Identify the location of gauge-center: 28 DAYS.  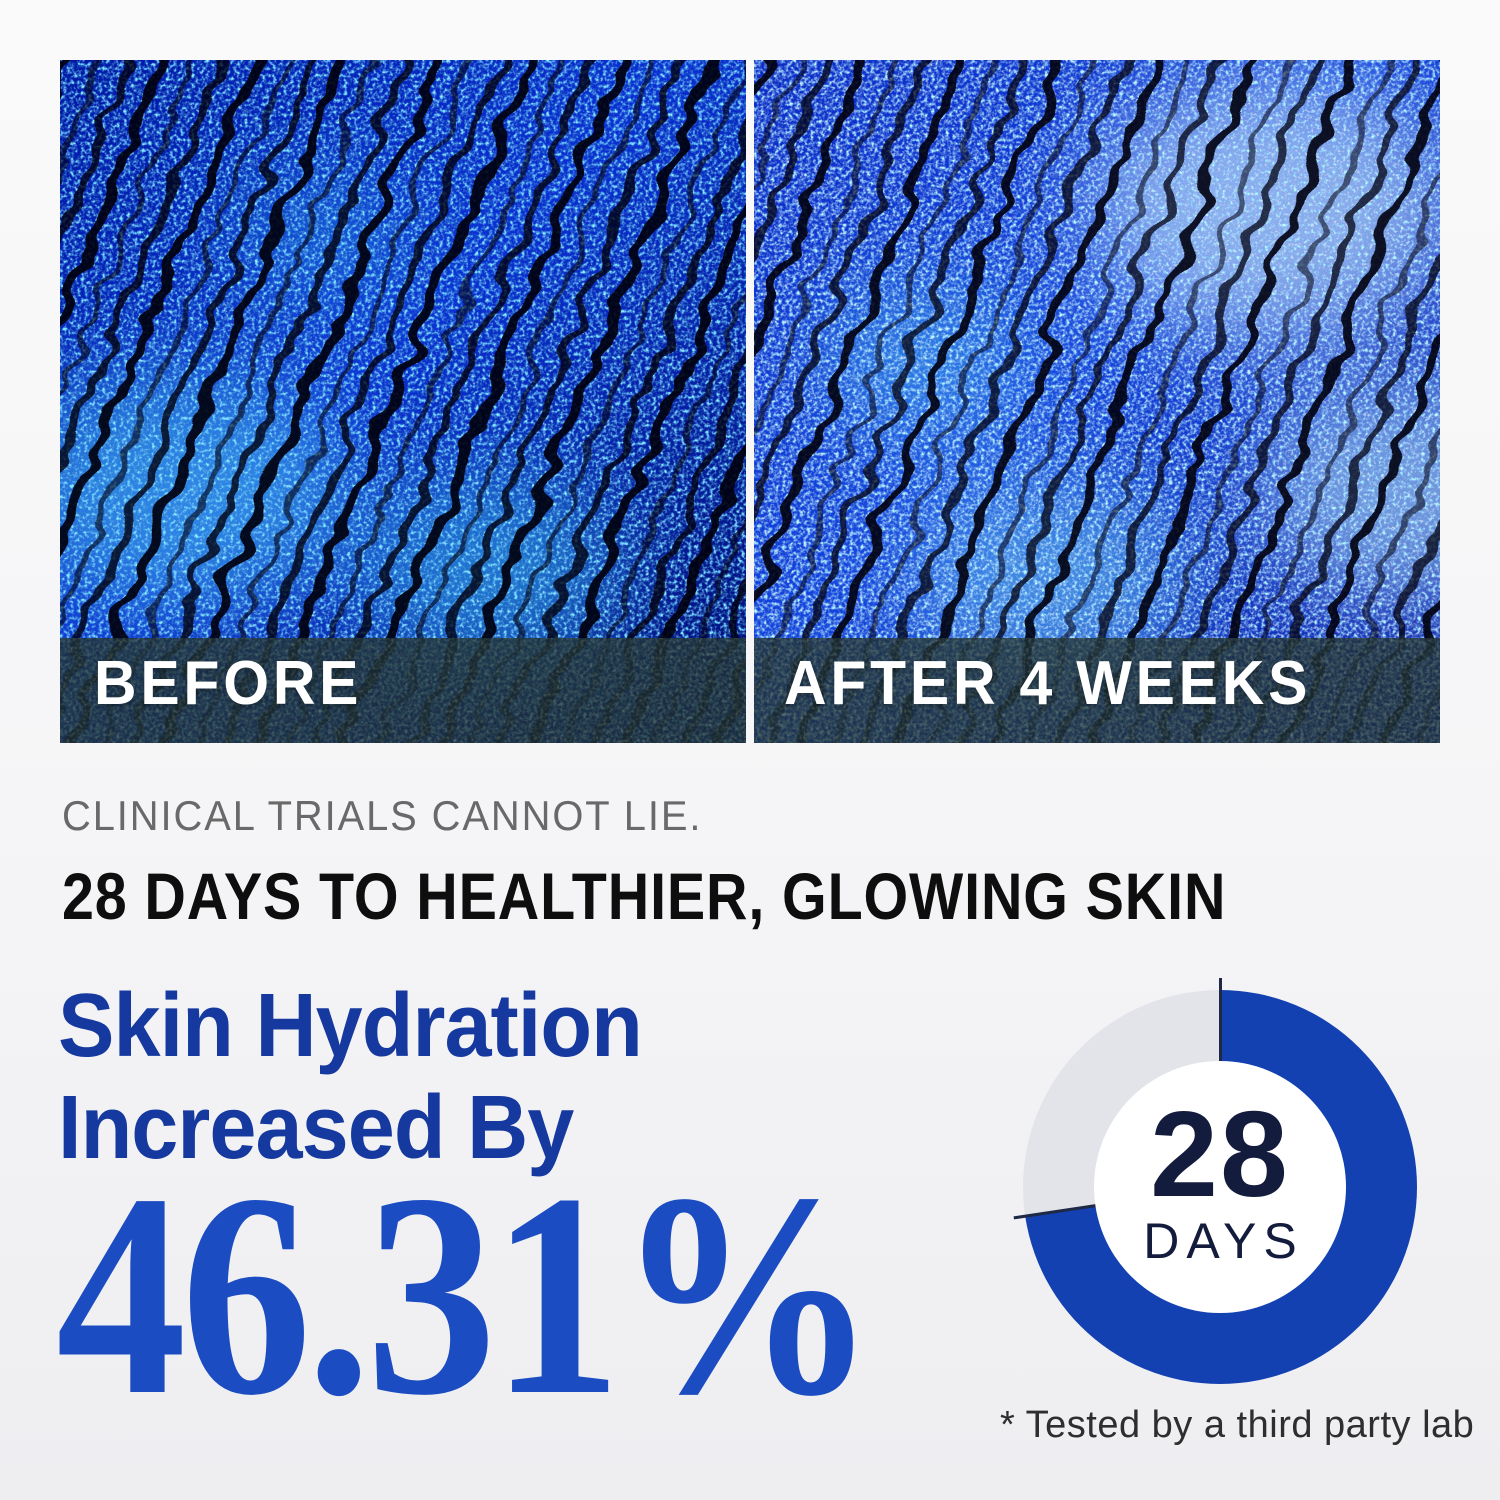
(1220, 1187).